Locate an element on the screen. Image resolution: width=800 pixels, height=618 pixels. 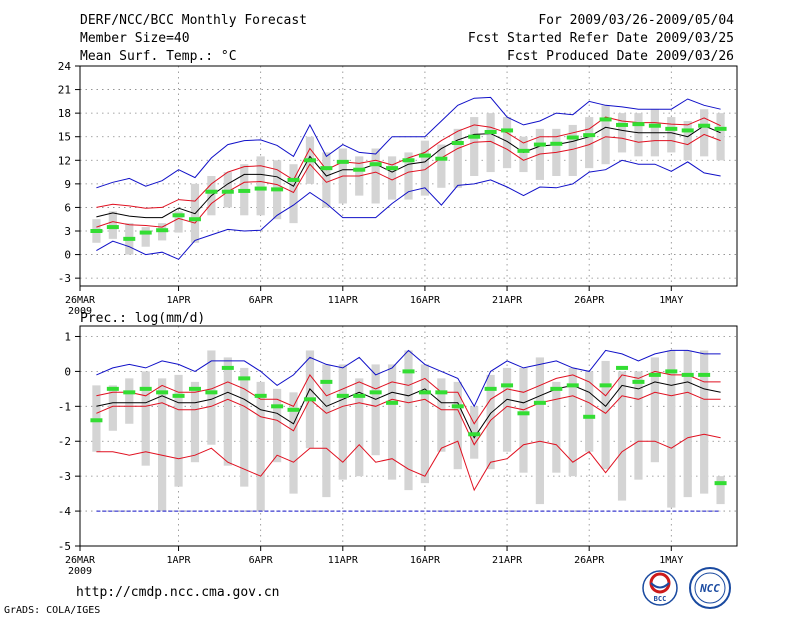
y-tick-label: -5 is located at coordinates (64, 546).